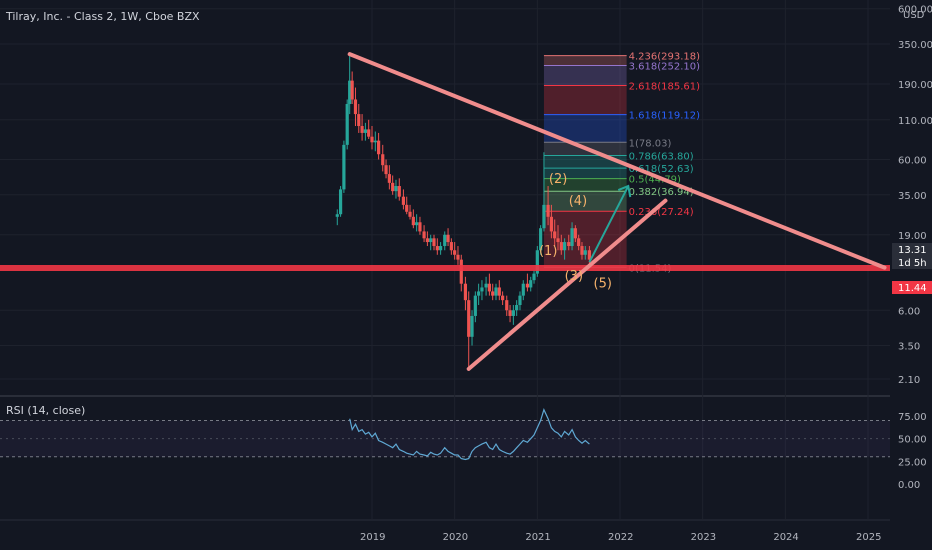 This screenshot has height=550, width=932. I want to click on wave-label: (5), so click(603, 283).